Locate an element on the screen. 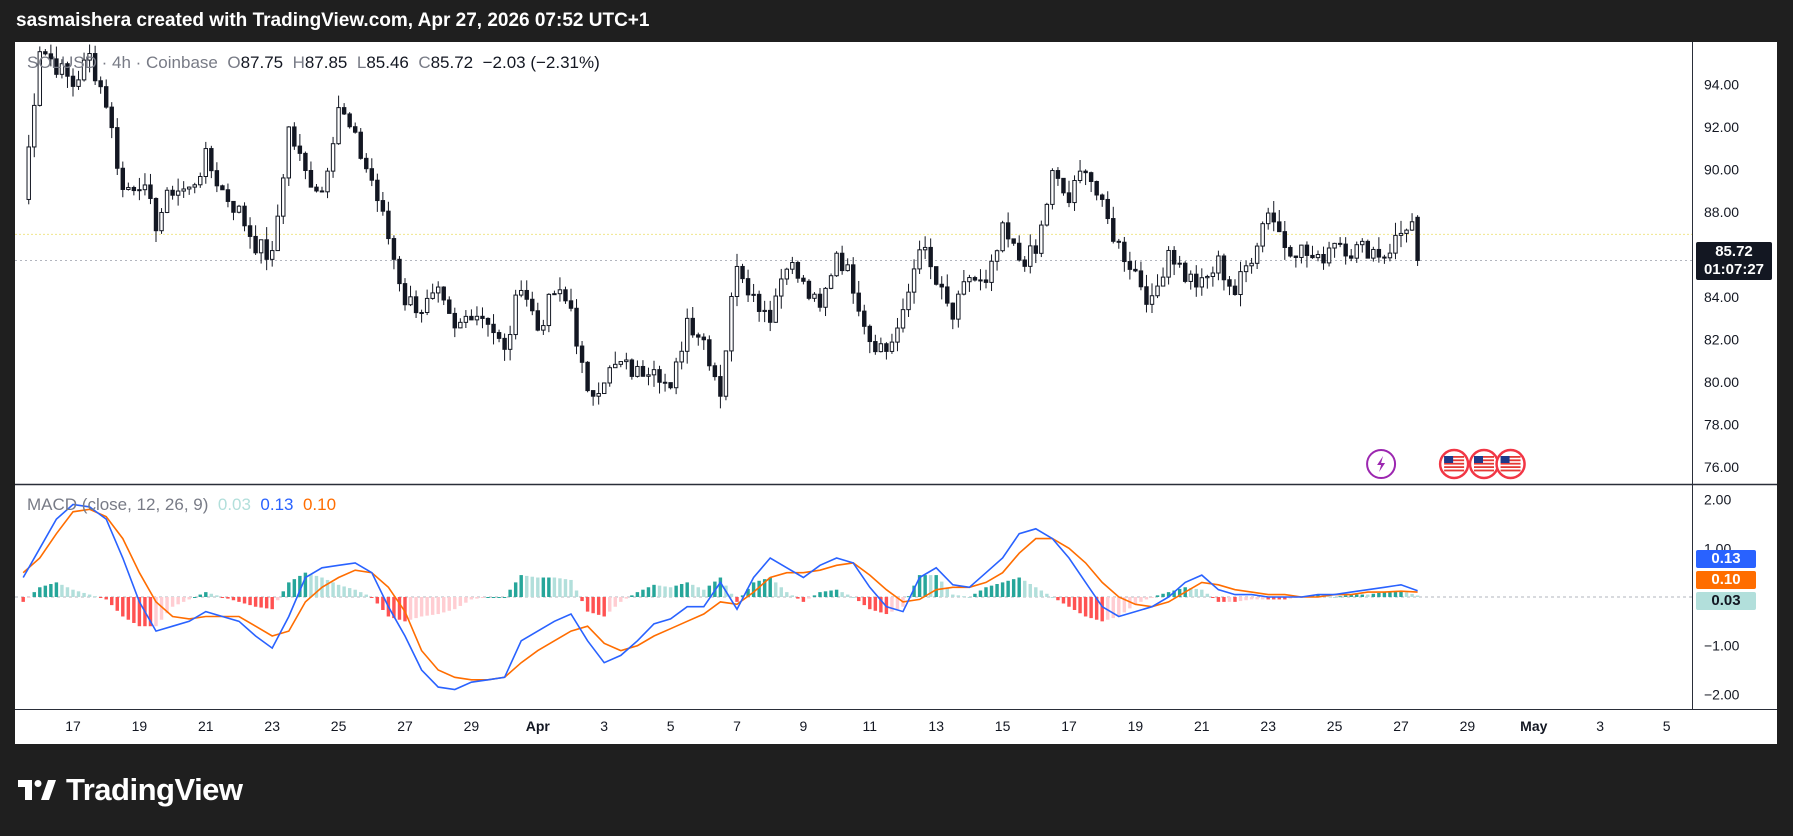  price-axis-tick: 94.00 is located at coordinates (1721, 85).